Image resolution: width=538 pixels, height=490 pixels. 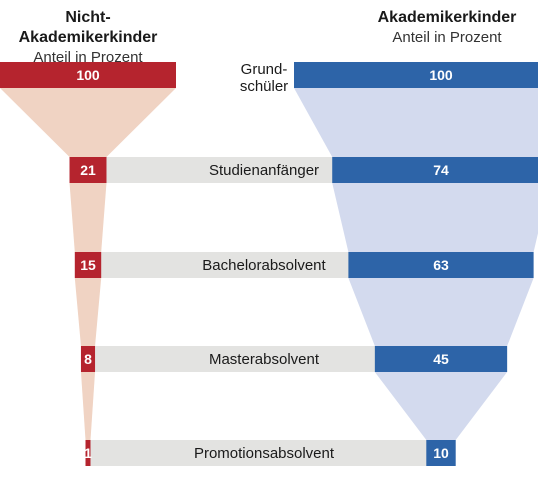 I want to click on category-label-bar, so click(x=264, y=453).